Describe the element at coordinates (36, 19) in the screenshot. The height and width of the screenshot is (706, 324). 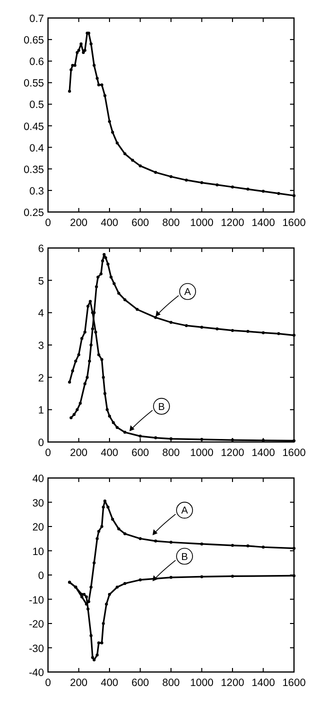
I see `y-tick-label: 0.7` at that location.